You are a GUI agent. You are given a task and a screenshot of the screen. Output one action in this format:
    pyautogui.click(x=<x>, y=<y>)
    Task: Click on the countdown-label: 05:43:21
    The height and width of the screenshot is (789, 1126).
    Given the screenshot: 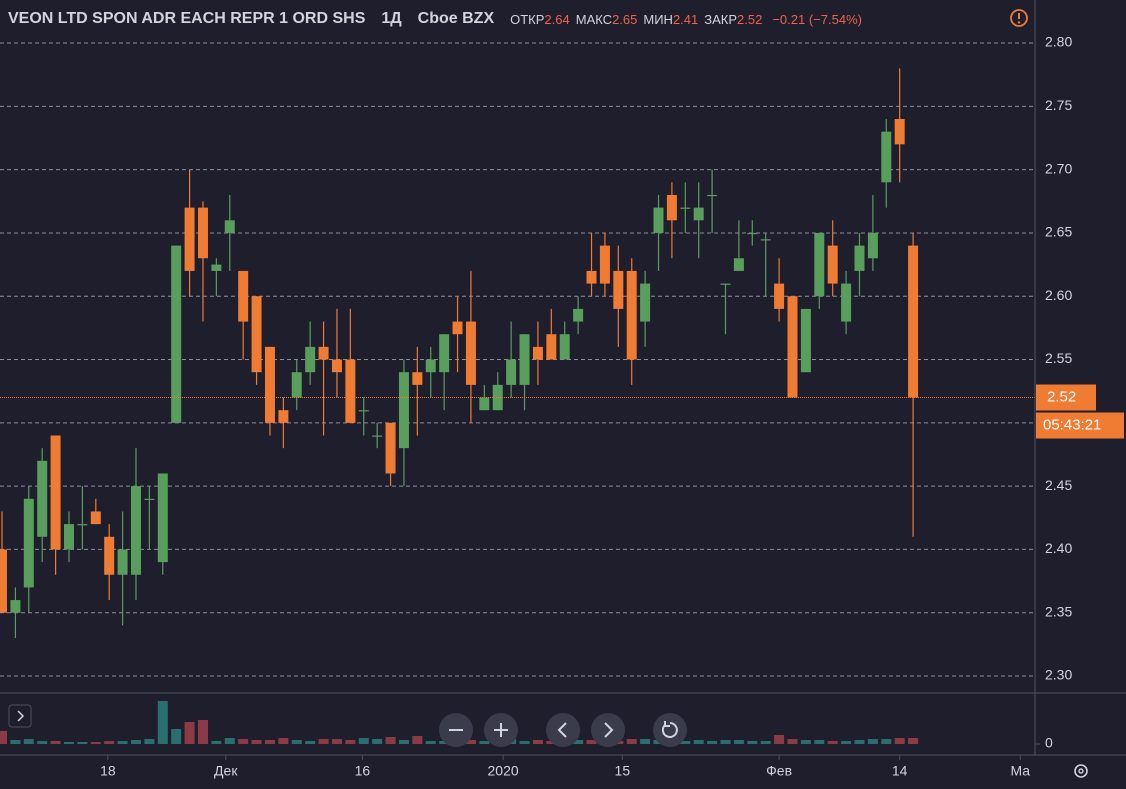 What is the action you would take?
    pyautogui.click(x=1072, y=424)
    